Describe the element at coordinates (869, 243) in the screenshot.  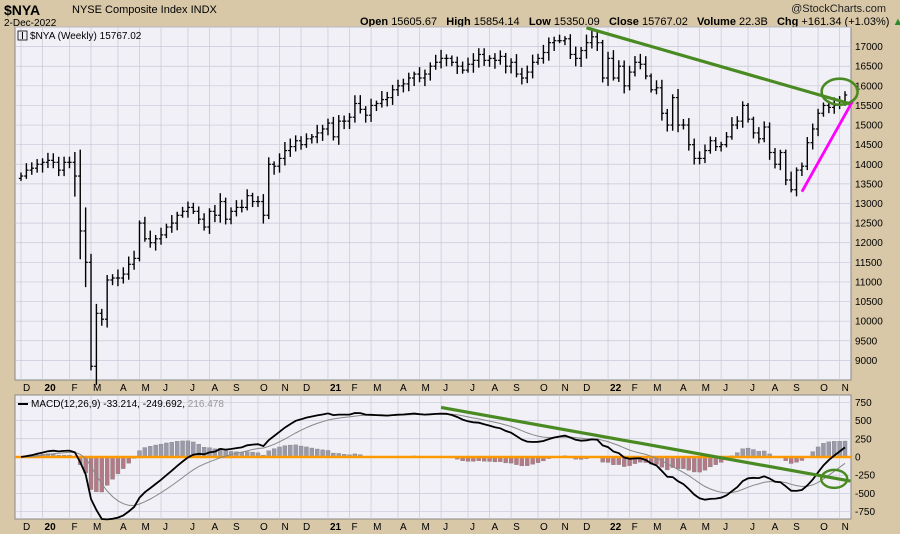
I see `price-y-tick: 12000` at that location.